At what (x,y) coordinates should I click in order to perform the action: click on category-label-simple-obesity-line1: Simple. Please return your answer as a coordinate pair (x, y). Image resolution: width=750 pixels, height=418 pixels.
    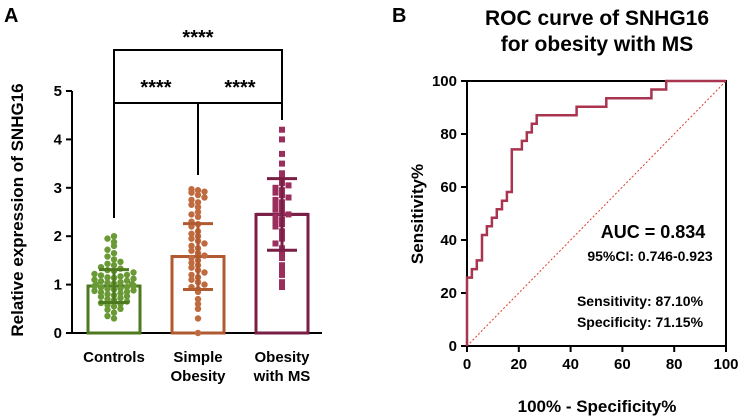
    Looking at the image, I should click on (197, 357).